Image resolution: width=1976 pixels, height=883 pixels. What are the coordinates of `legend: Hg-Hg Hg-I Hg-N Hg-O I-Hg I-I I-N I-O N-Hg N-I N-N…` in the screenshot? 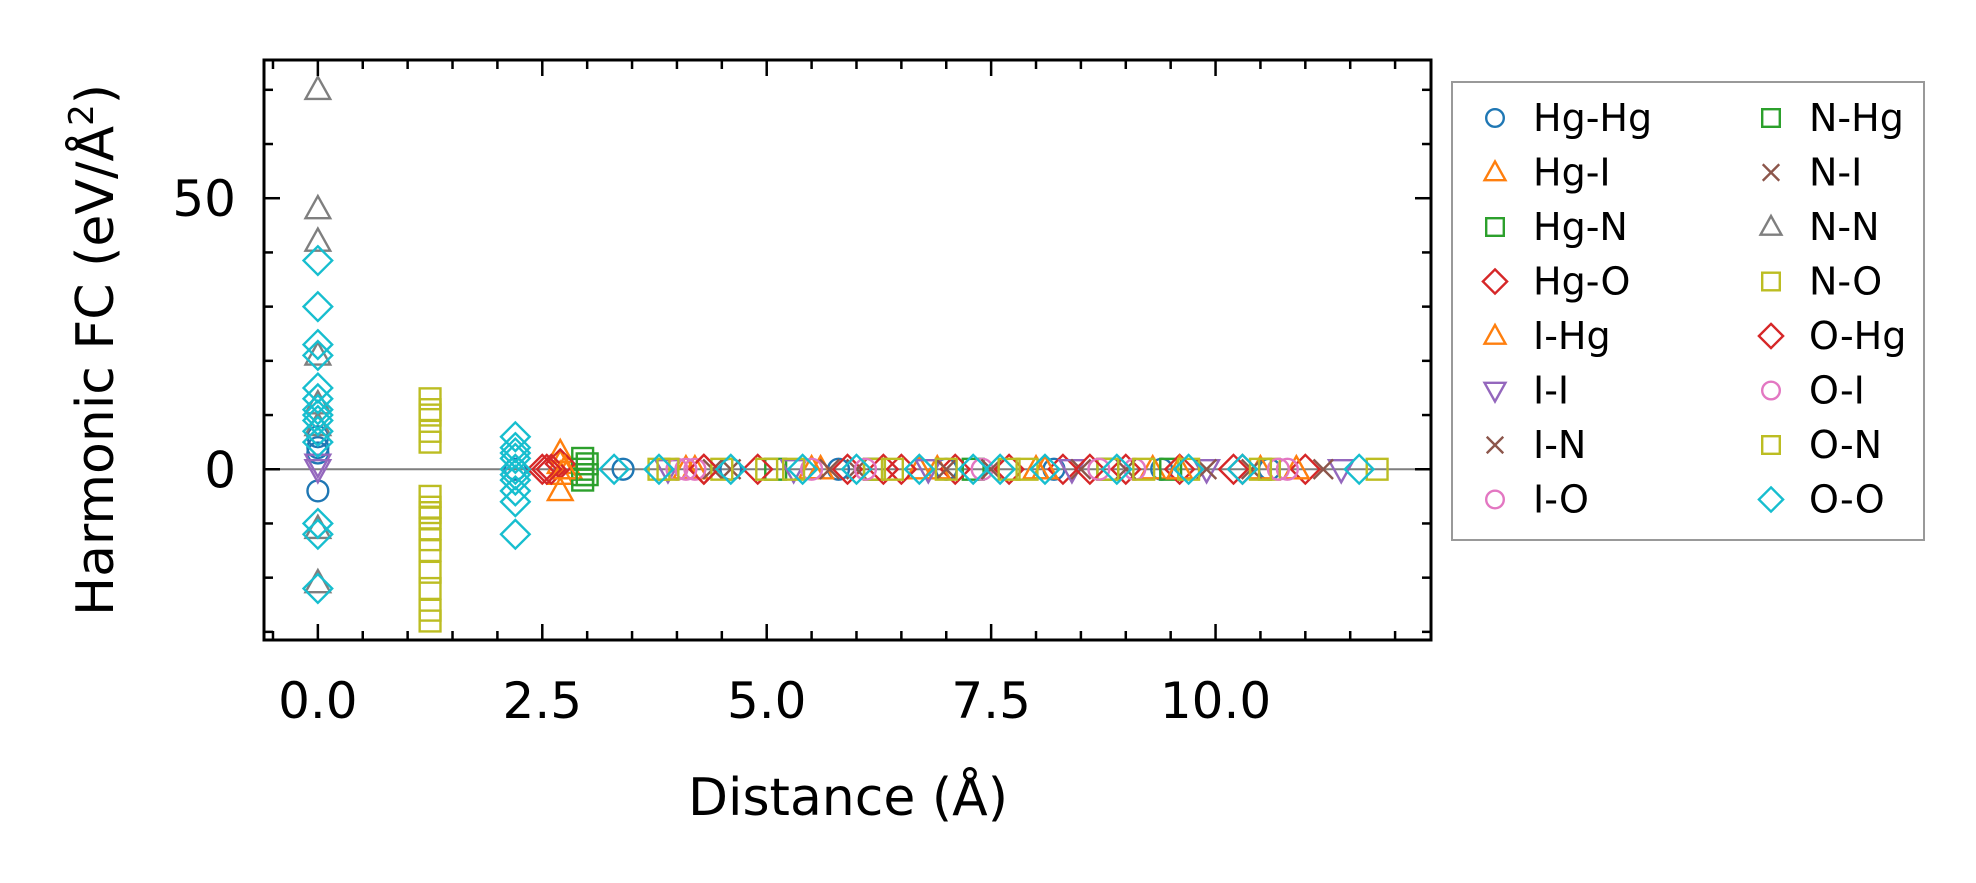 It's located at (1688, 311).